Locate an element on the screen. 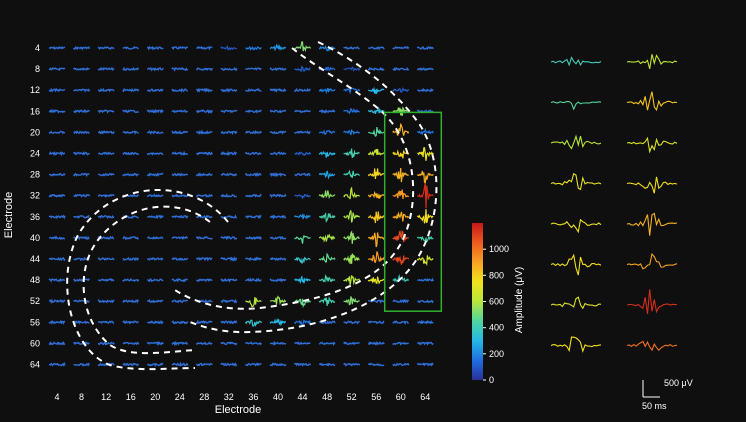  x-tick-label: 12 is located at coordinates (106, 397).